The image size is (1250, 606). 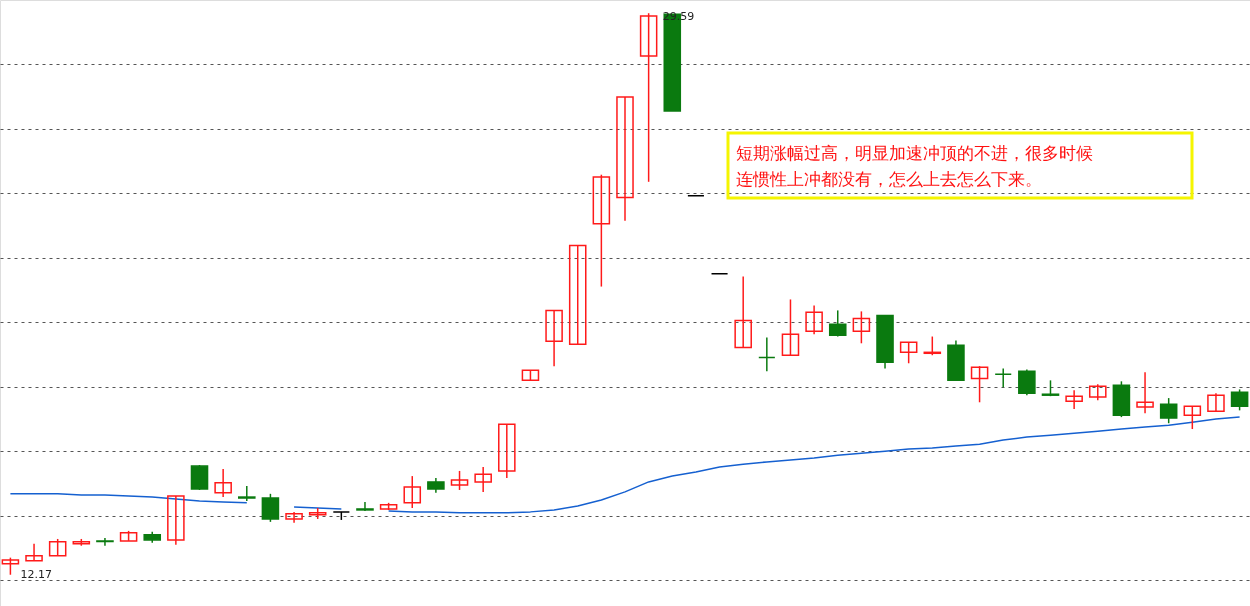 I want to click on annotation: 短期涨幅过高，明显加速冲顶的不进，很多时候连惯性上冲都没有，怎么上去怎么下来。, so click(x=914, y=166).